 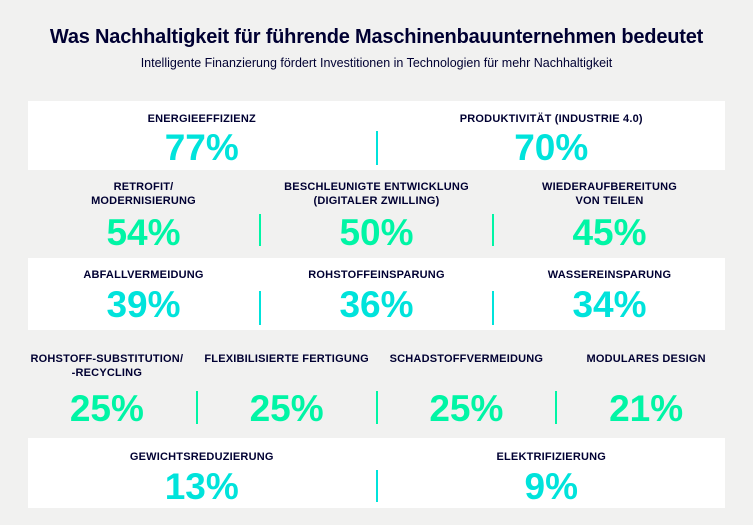 What do you see at coordinates (201, 486) in the screenshot?
I see `stat-value: 13%` at bounding box center [201, 486].